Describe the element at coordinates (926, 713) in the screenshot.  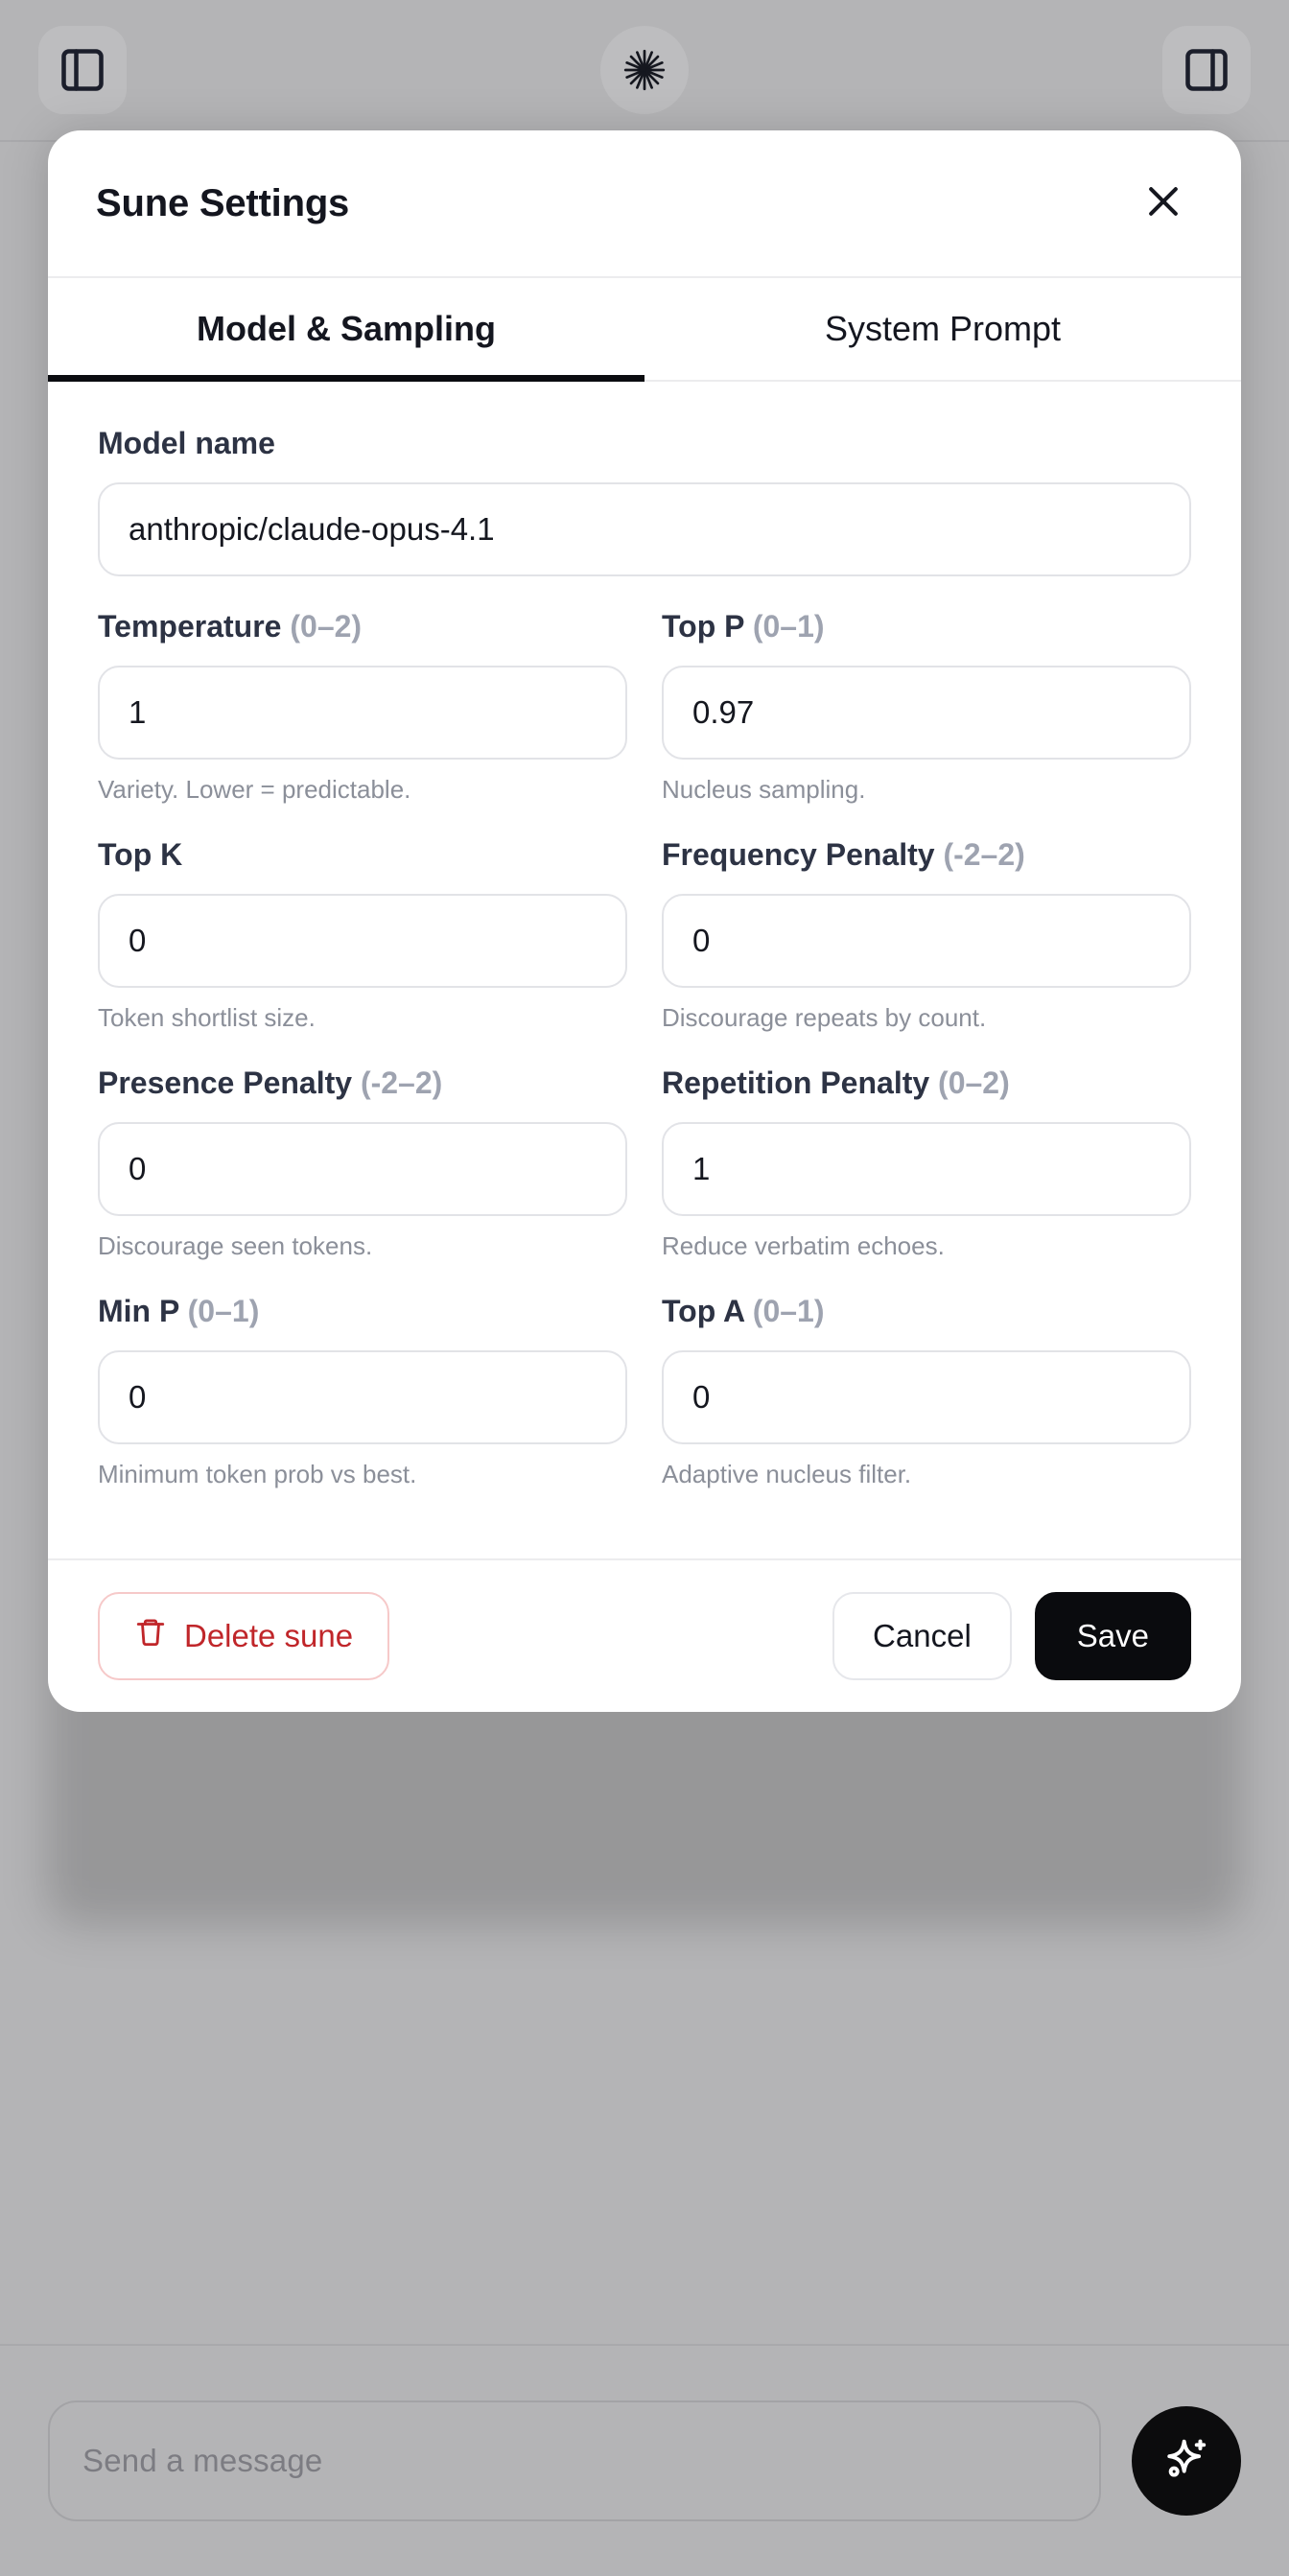
I see `top-p-input: 0.97` at that location.